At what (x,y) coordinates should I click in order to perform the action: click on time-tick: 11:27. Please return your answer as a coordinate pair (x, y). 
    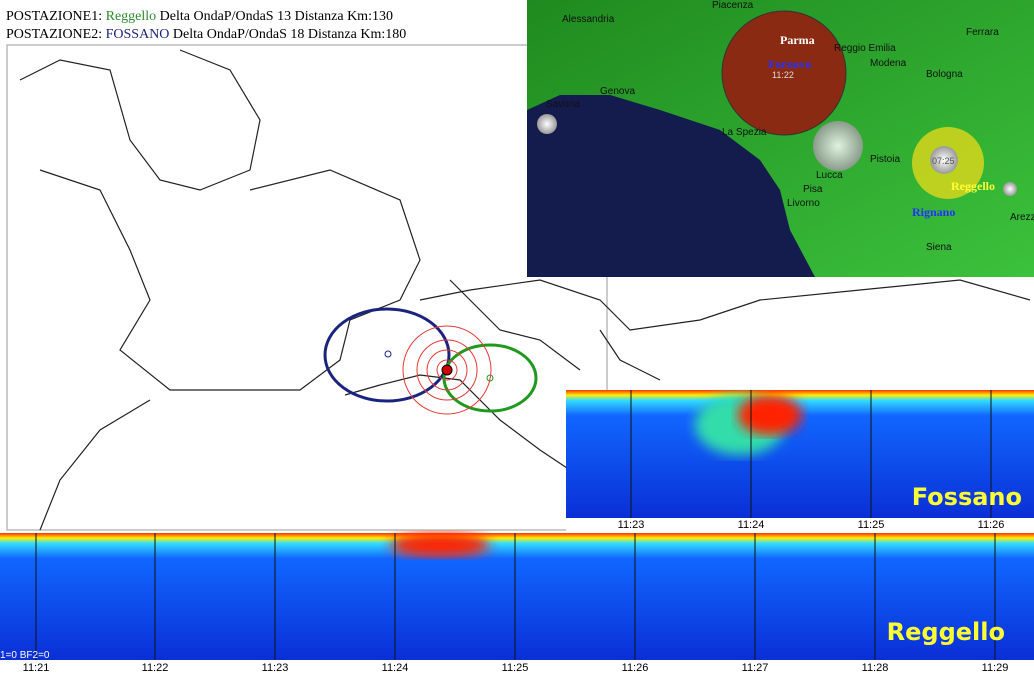
    Looking at the image, I should click on (755, 668).